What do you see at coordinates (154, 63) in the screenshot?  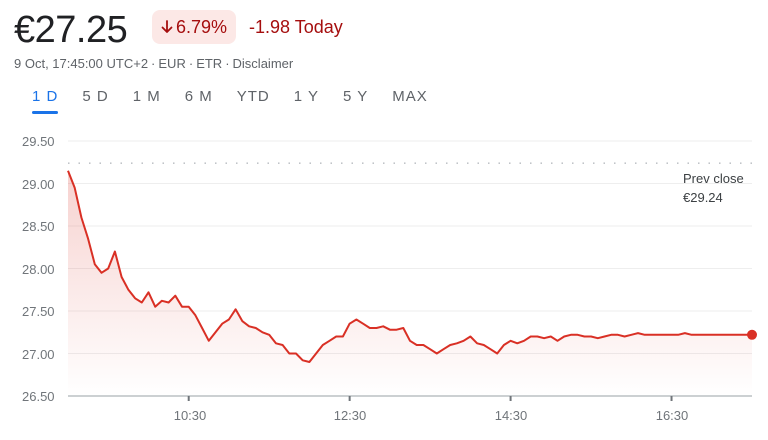 I see `quote-meta: 9 Oct, 17:45:00 UTC+2 · EUR · ETR · Disclaimer` at bounding box center [154, 63].